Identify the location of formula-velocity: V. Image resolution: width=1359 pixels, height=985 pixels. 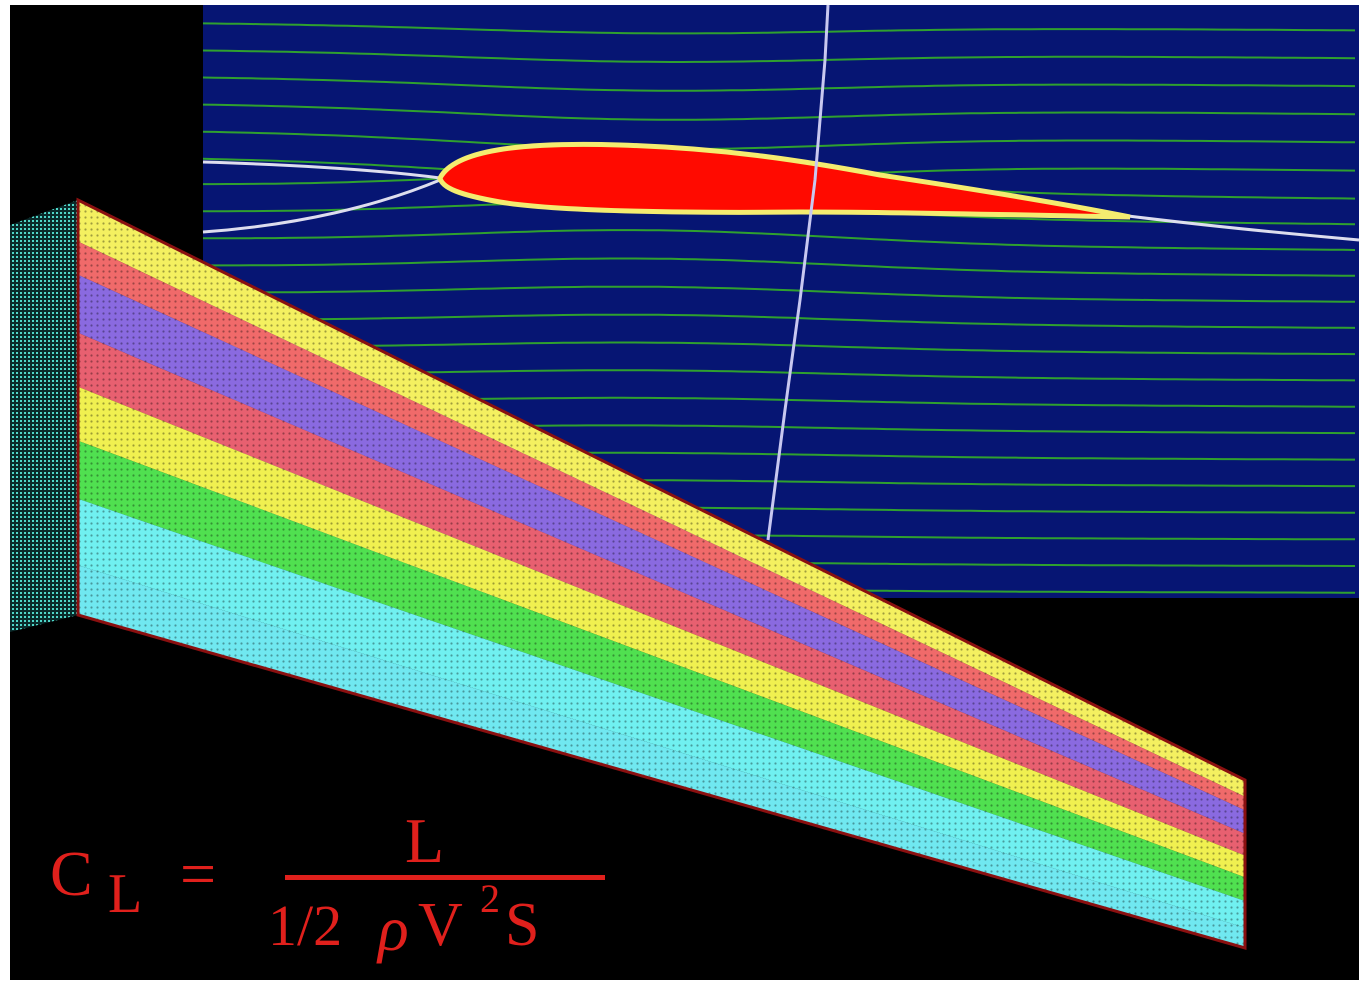
(440, 925).